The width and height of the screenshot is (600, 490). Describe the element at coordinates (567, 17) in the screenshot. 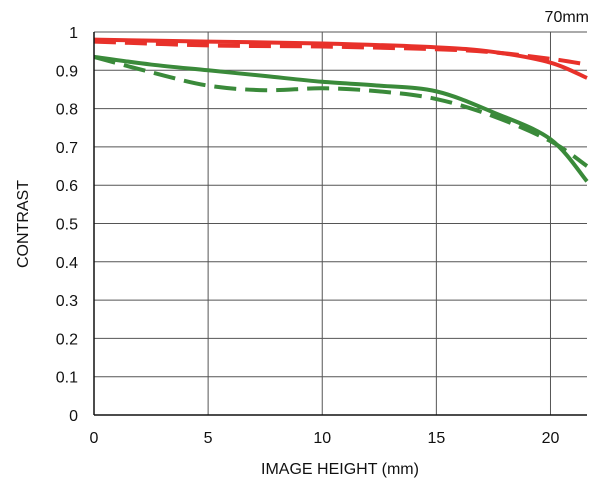

I see `chart-title: 70mm` at that location.